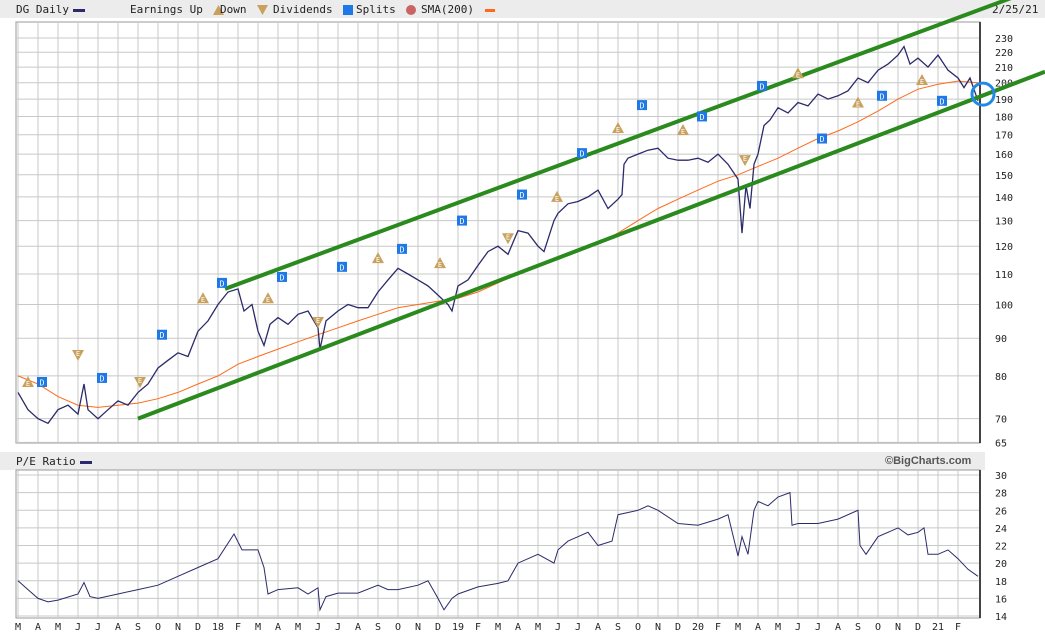 The width and height of the screenshot is (1045, 635). What do you see at coordinates (1004, 53) in the screenshot?
I see `price-tick-label: 220` at bounding box center [1004, 53].